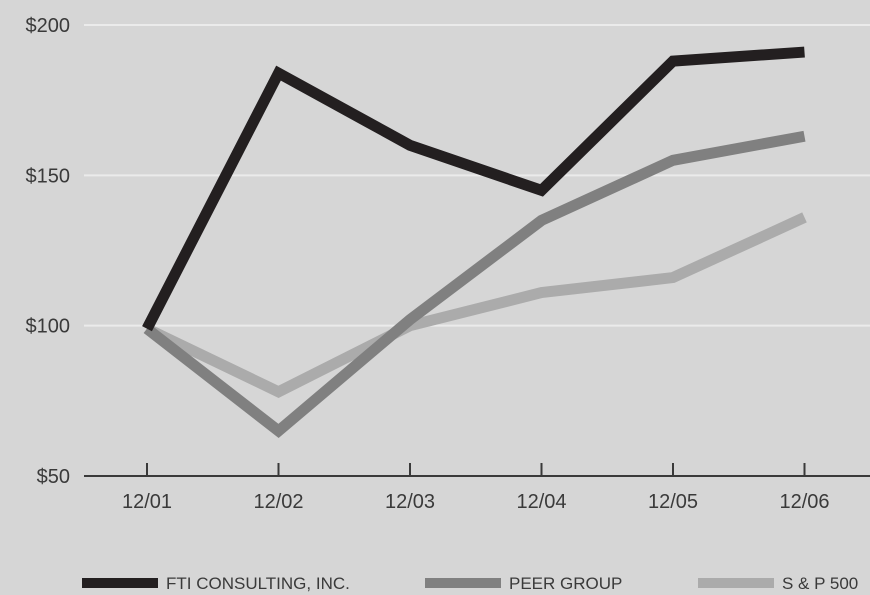 Image resolution: width=870 pixels, height=595 pixels. What do you see at coordinates (48, 251) in the screenshot?
I see `y-axis-tick-labels: $200 $150 $100 $50` at bounding box center [48, 251].